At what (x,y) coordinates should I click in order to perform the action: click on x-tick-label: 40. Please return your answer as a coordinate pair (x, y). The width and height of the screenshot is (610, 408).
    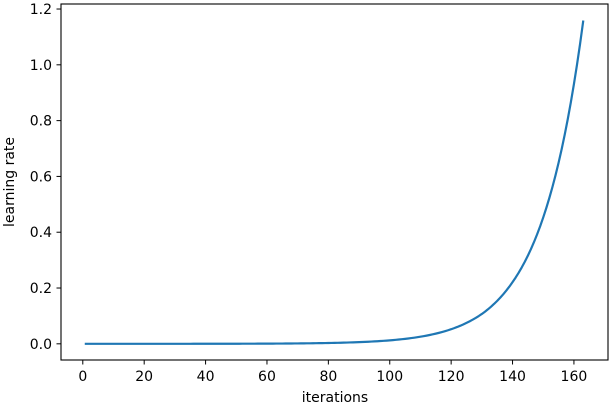
    Looking at the image, I should click on (206, 377).